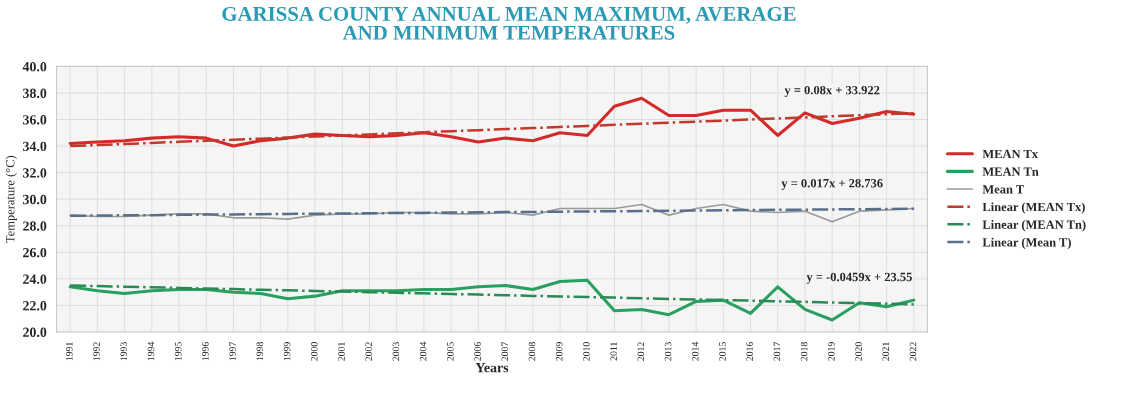  Describe the element at coordinates (35, 93) in the screenshot. I see `y-tick-label: 38.0` at that location.